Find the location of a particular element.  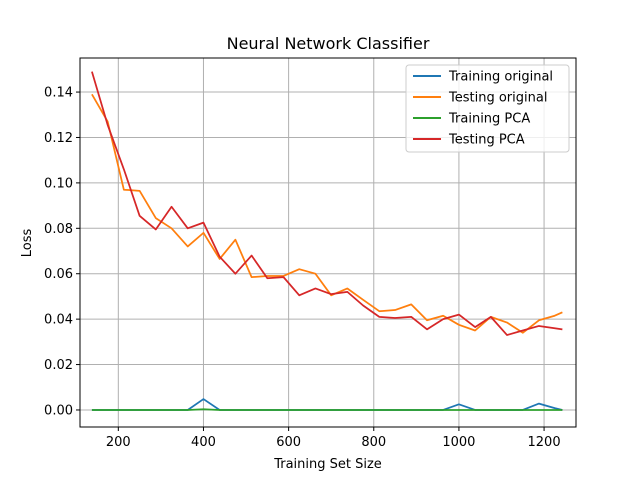

legend-label-testing-pca: Testing PCA is located at coordinates (486, 140).